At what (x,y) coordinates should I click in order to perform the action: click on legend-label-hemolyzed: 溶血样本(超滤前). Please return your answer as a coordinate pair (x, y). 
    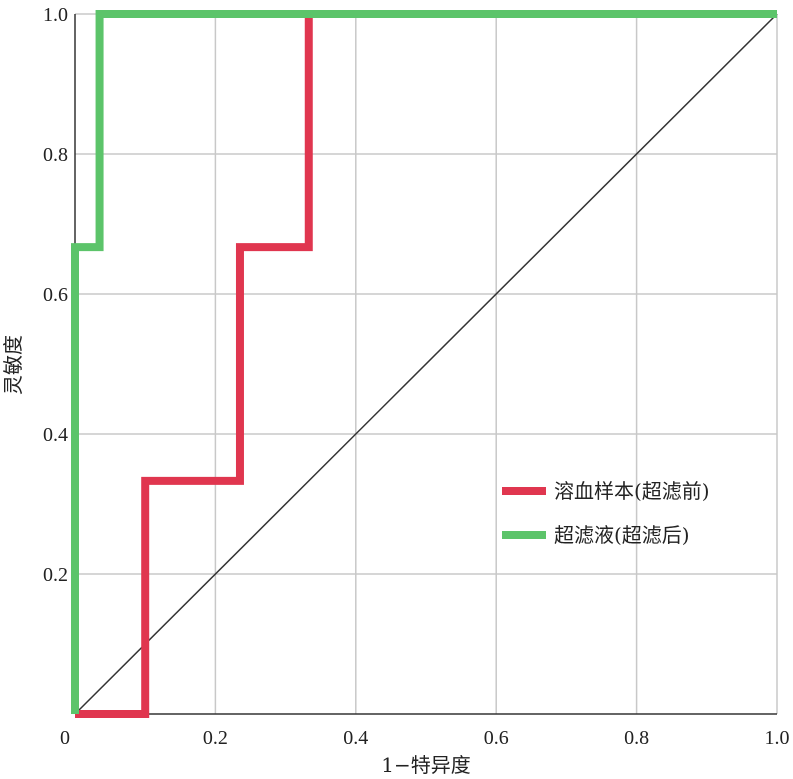
    Looking at the image, I should click on (632, 491).